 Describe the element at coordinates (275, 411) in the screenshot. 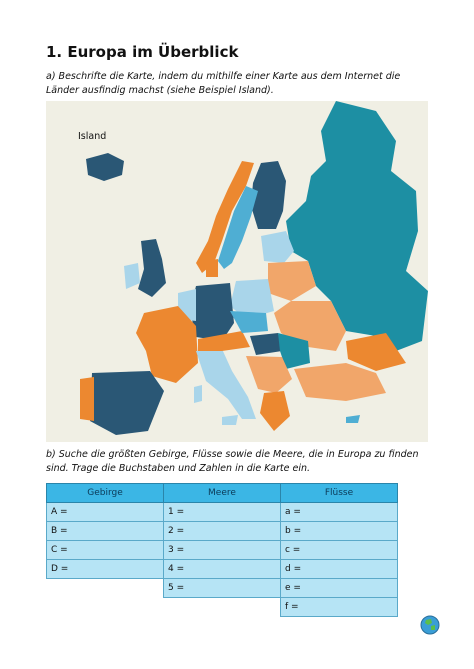

I see `region-greece` at that location.